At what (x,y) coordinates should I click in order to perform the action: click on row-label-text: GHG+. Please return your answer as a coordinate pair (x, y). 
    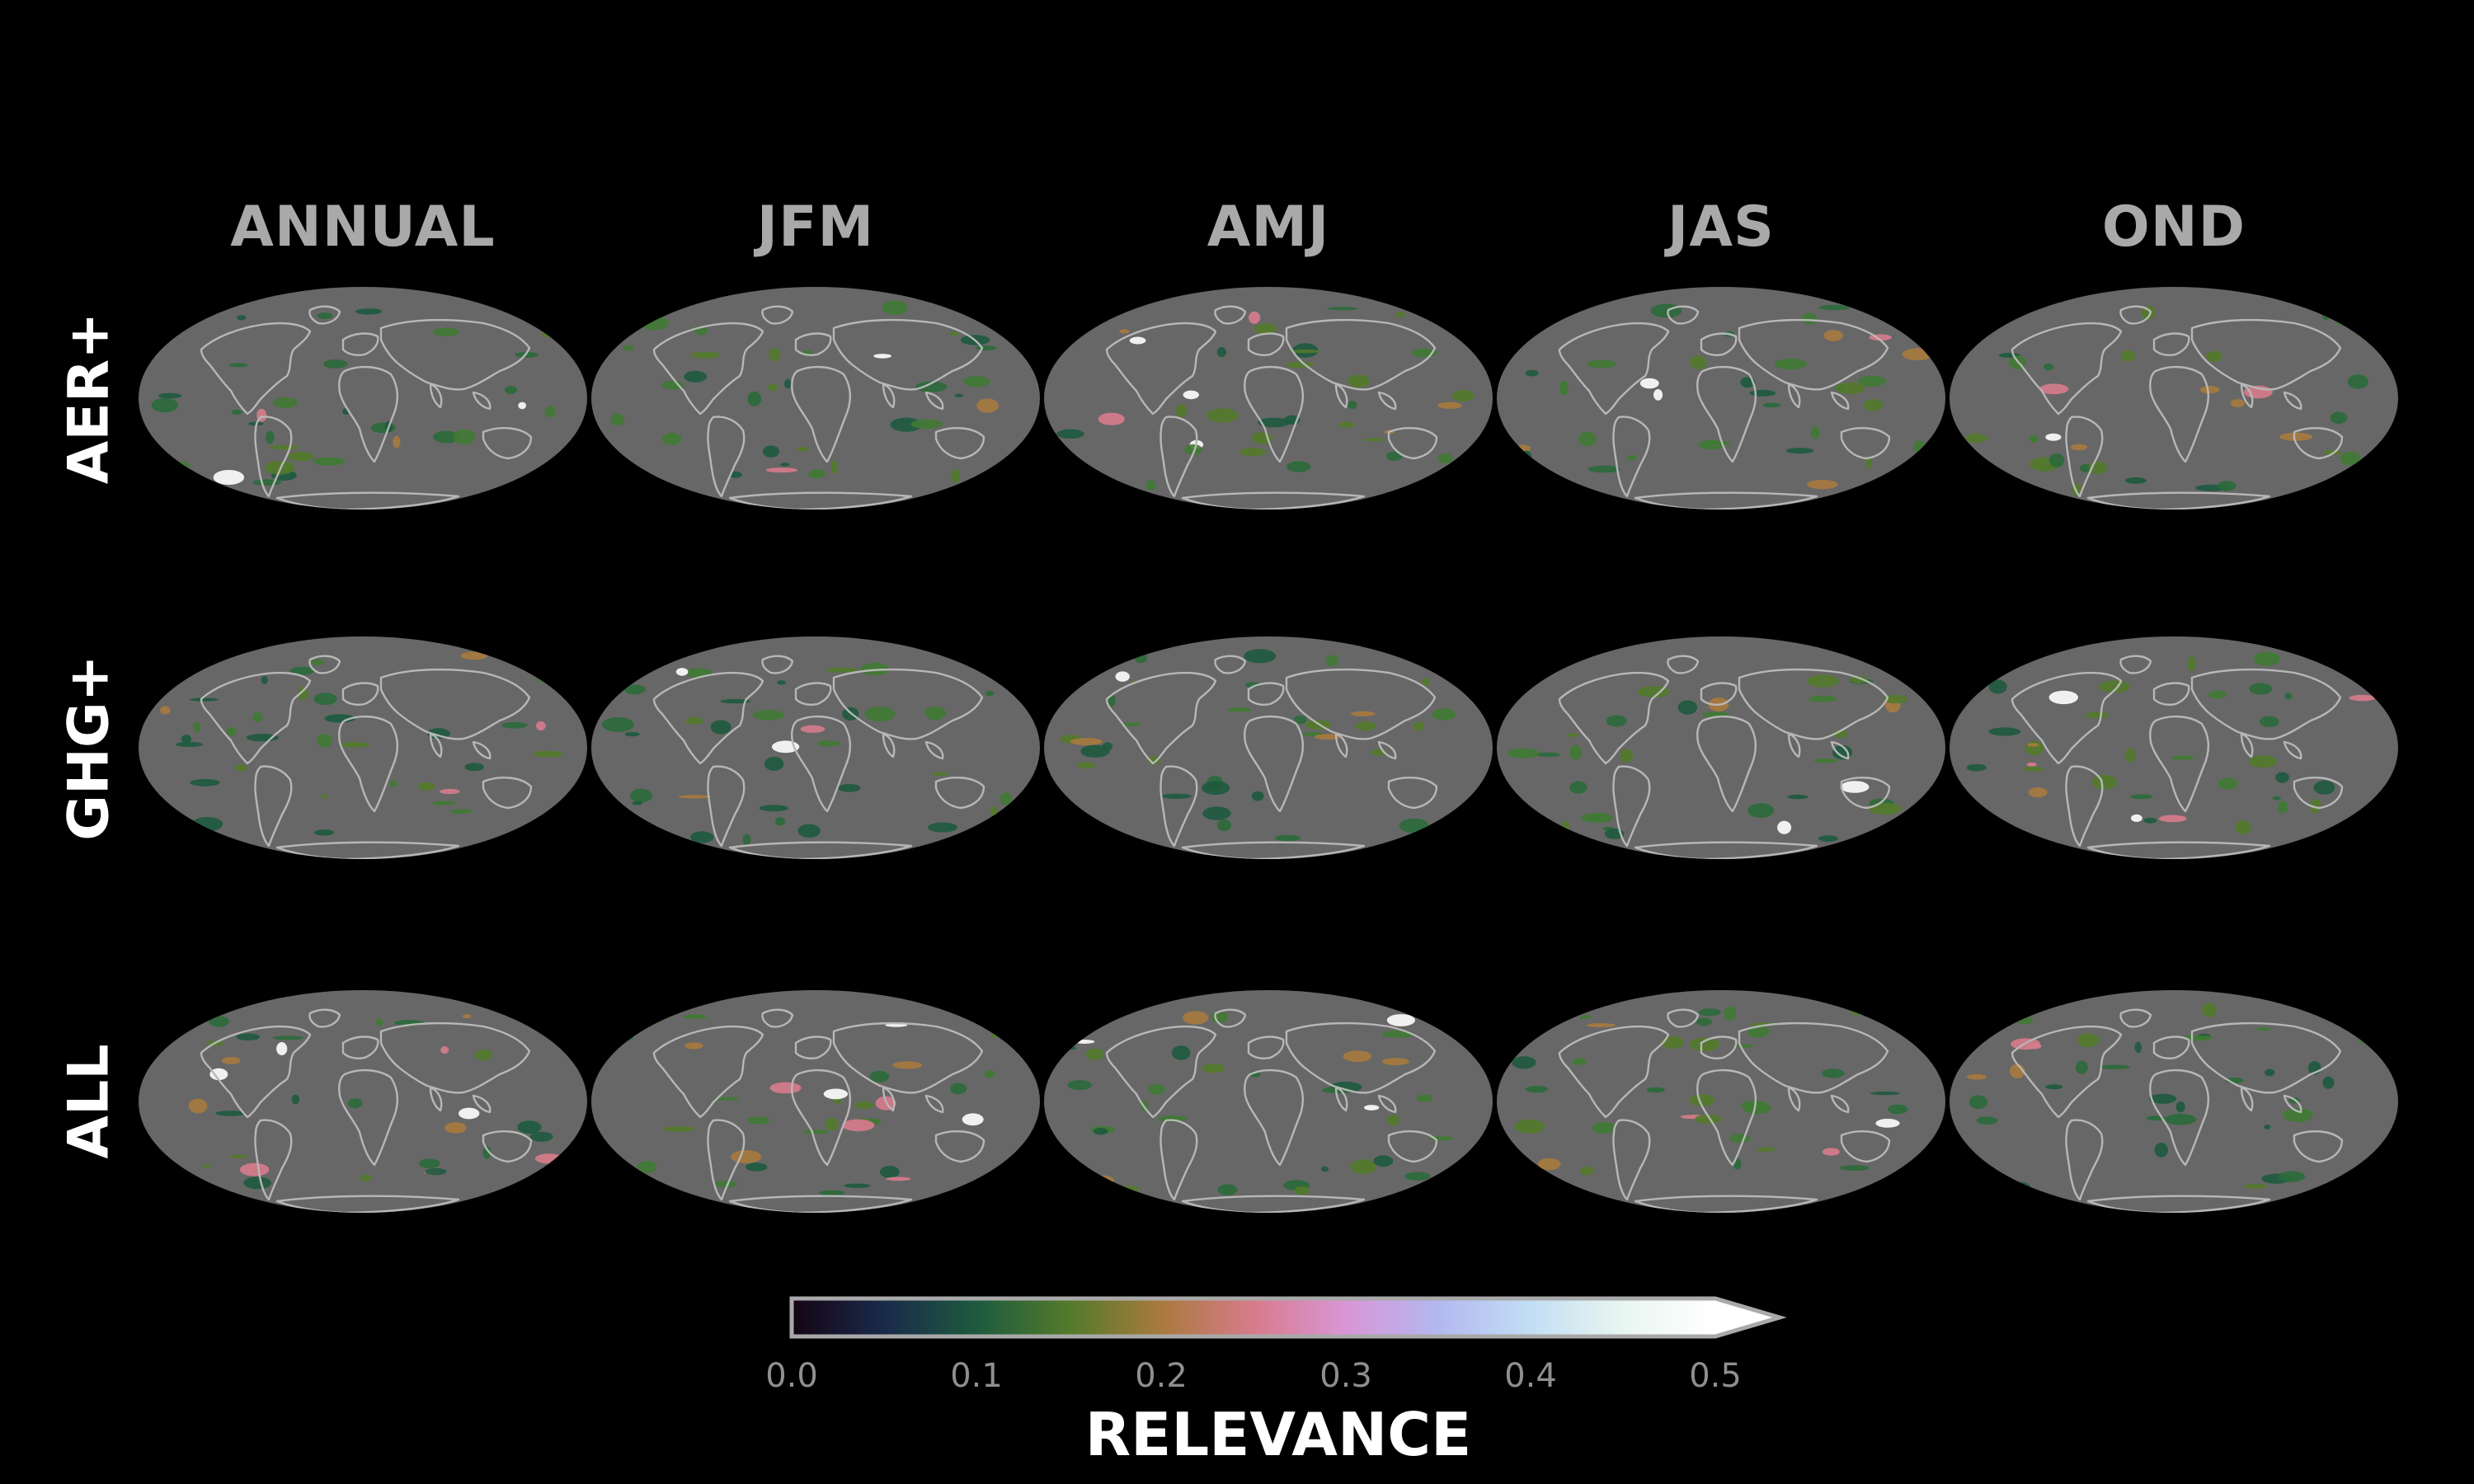
    Looking at the image, I should click on (89, 748).